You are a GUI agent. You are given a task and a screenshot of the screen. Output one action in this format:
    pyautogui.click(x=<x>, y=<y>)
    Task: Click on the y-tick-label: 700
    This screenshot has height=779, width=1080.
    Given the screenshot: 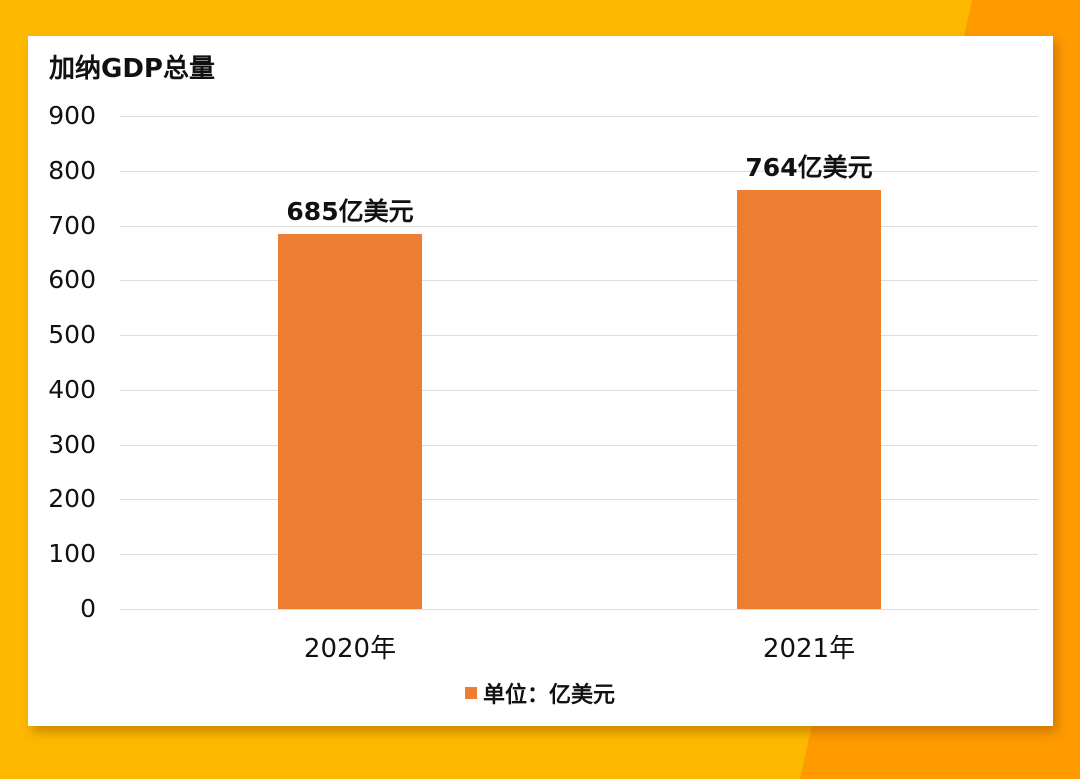 What is the action you would take?
    pyautogui.click(x=72, y=225)
    